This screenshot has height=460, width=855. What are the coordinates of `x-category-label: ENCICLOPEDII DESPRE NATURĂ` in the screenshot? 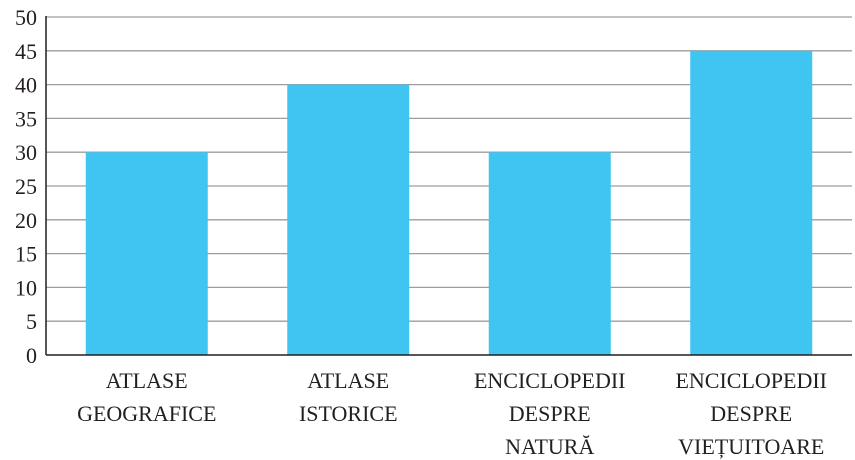 It's located at (550, 413).